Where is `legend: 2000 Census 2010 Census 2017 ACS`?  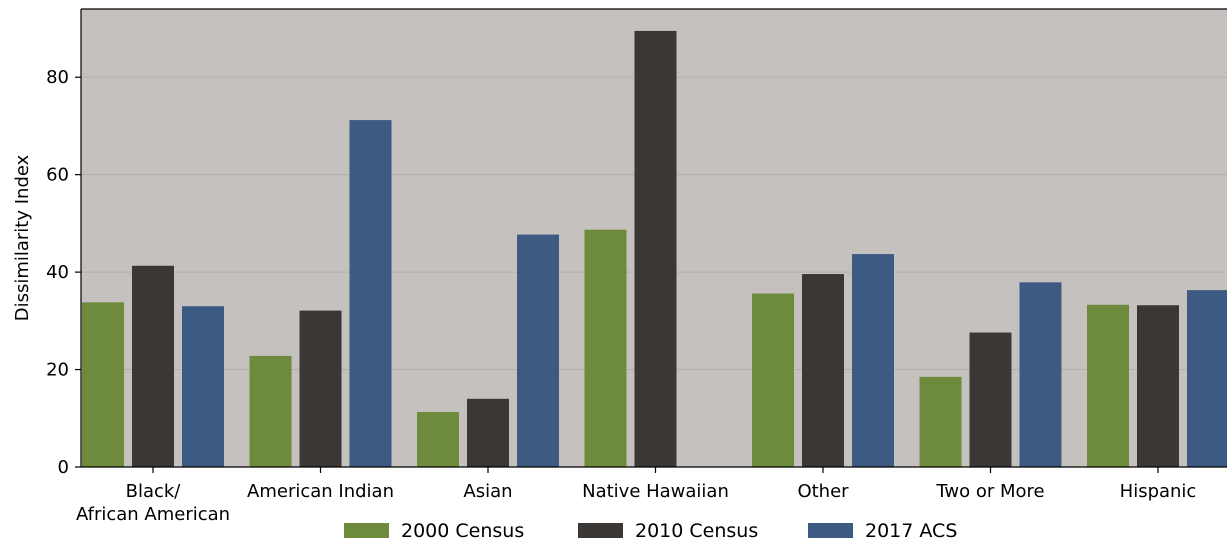
legend: 2000 Census 2010 Census 2017 ACS is located at coordinates (650, 531).